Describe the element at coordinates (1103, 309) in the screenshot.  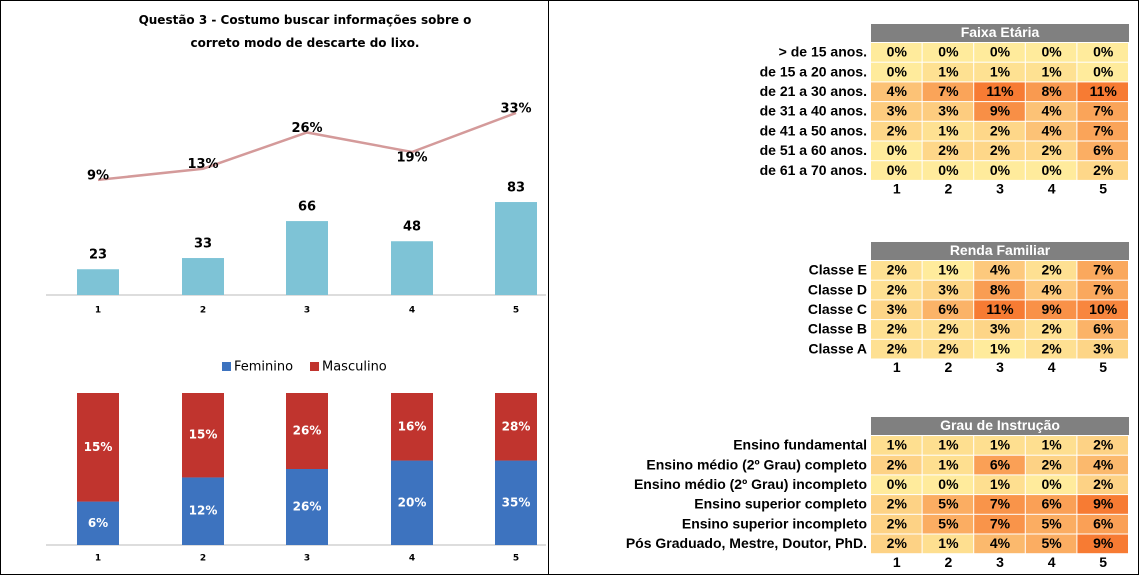
I see `cell-label: 10%` at that location.